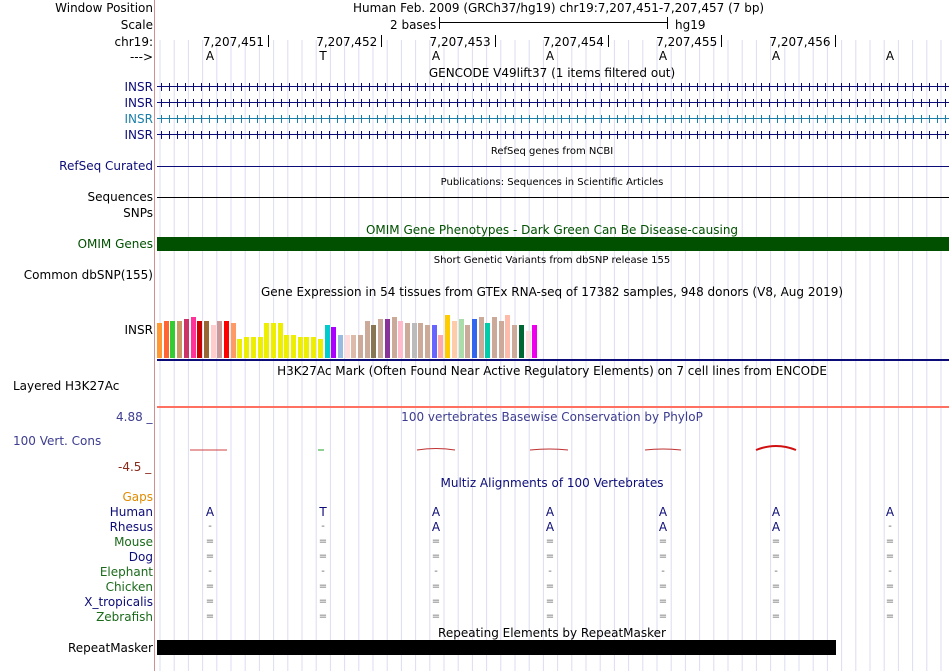  I want to click on gtex-bar-chart, so click(347, 329).